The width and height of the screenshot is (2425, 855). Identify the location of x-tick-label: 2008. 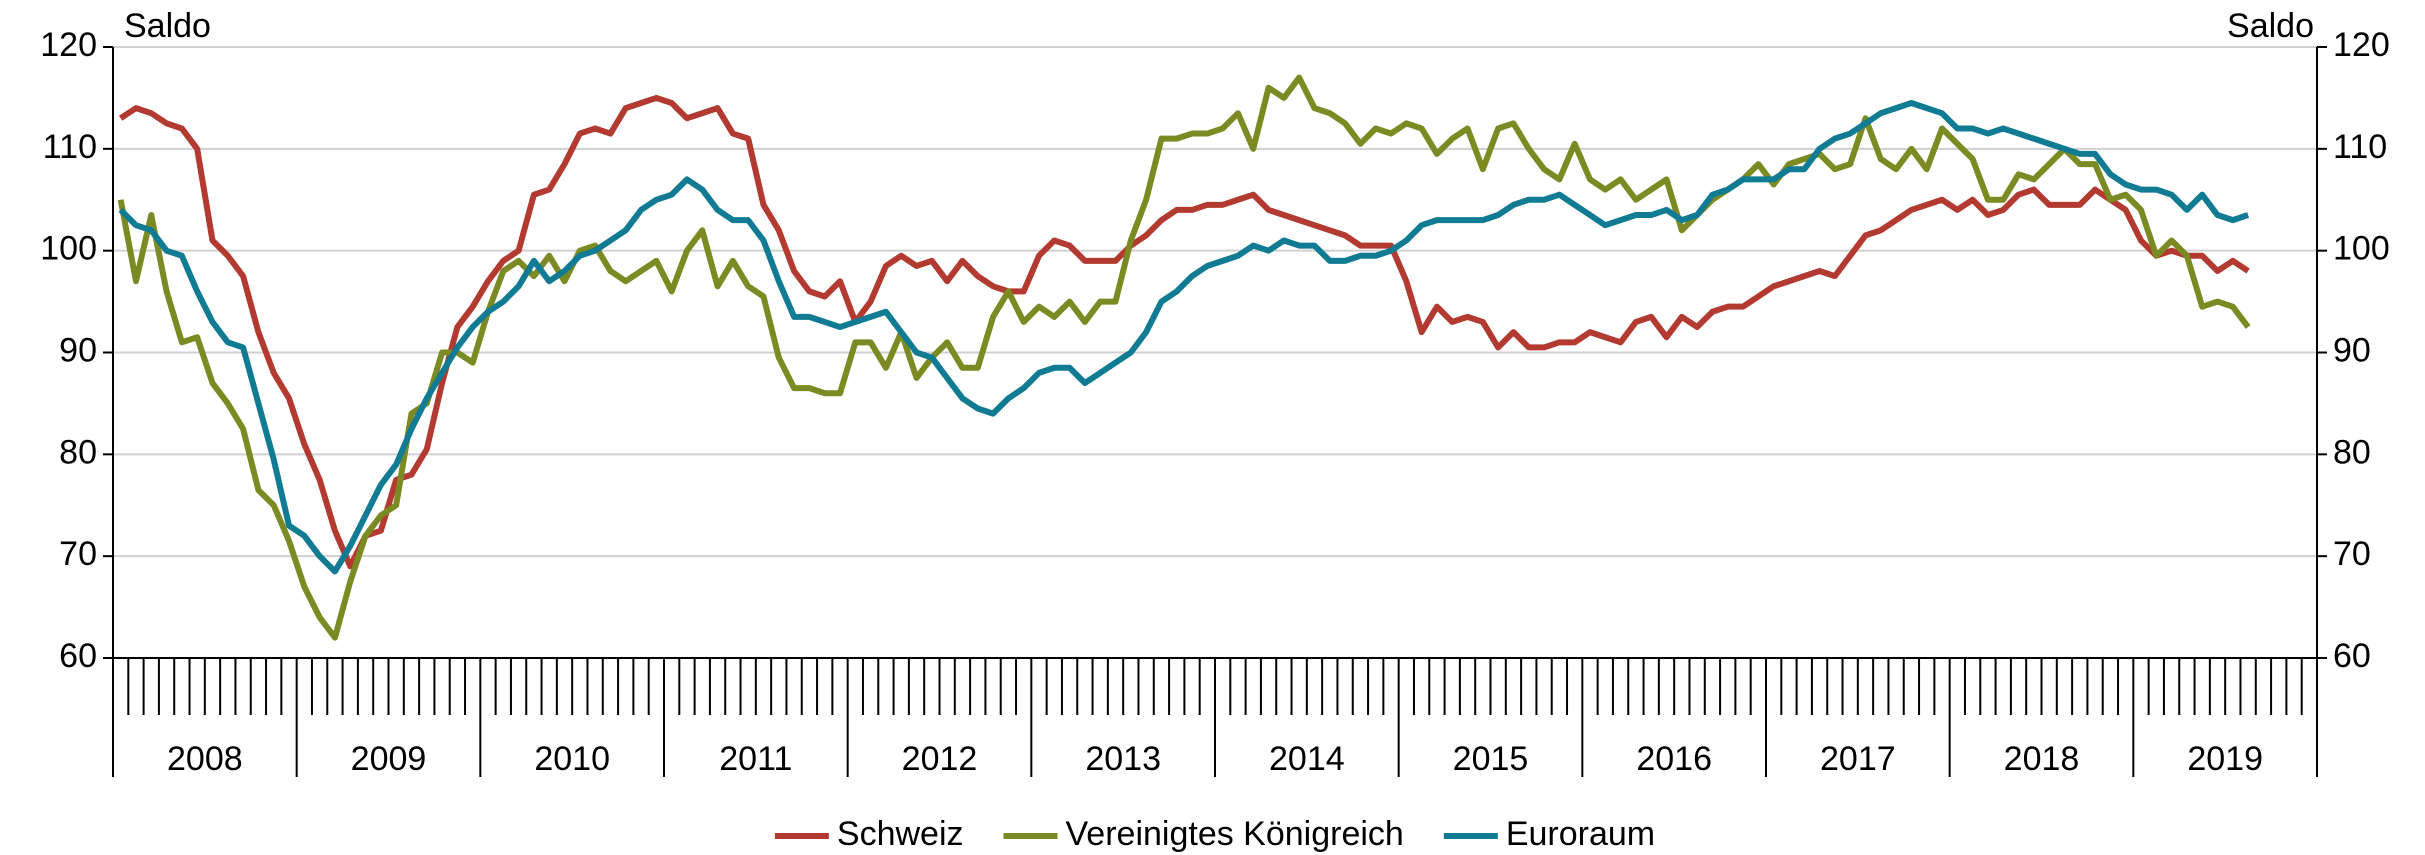
(205, 759).